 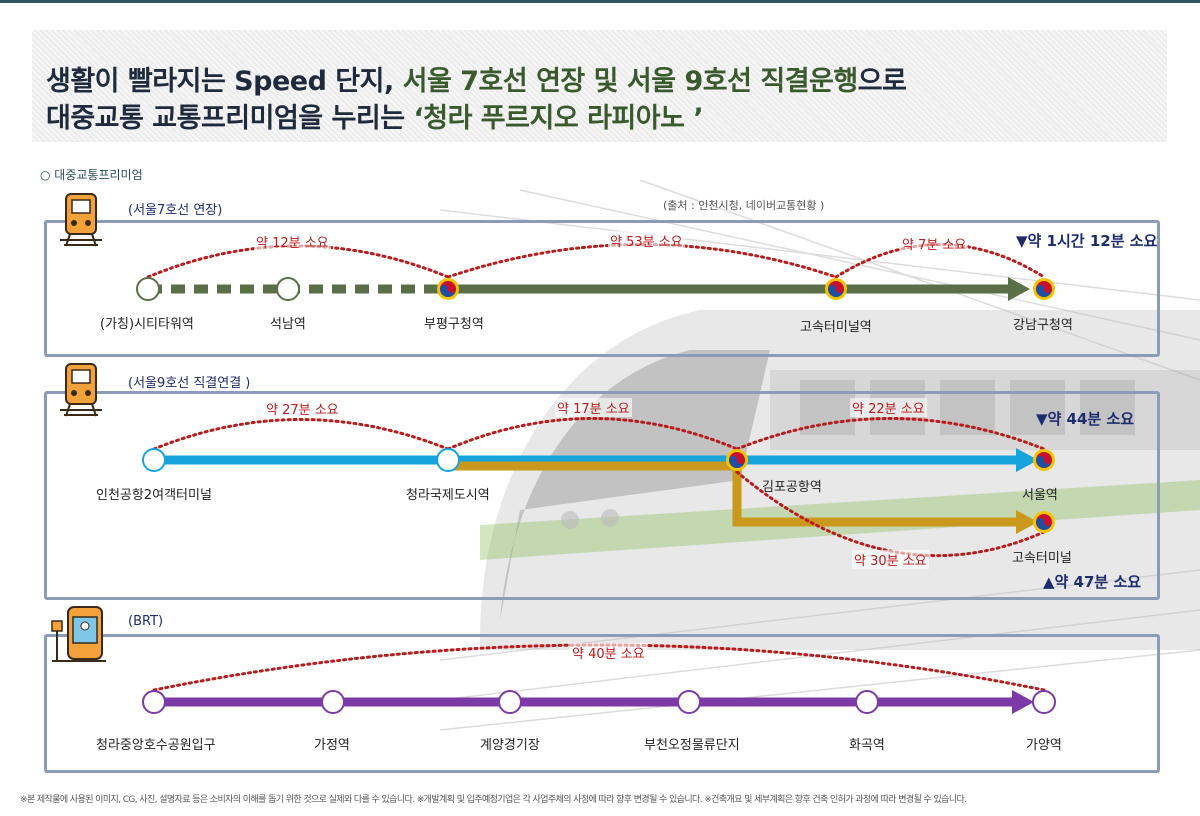 I want to click on station-label: 청라중앙호수공원입구, so click(x=156, y=745).